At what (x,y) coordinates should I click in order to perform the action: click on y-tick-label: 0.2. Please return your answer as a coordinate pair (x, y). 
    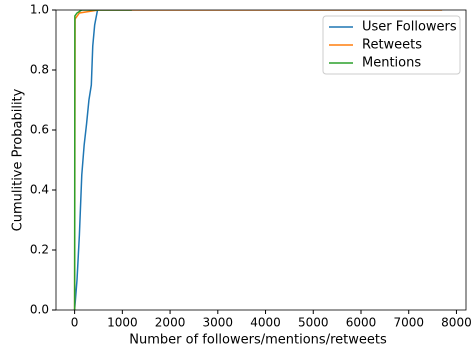
    Looking at the image, I should click on (39, 250).